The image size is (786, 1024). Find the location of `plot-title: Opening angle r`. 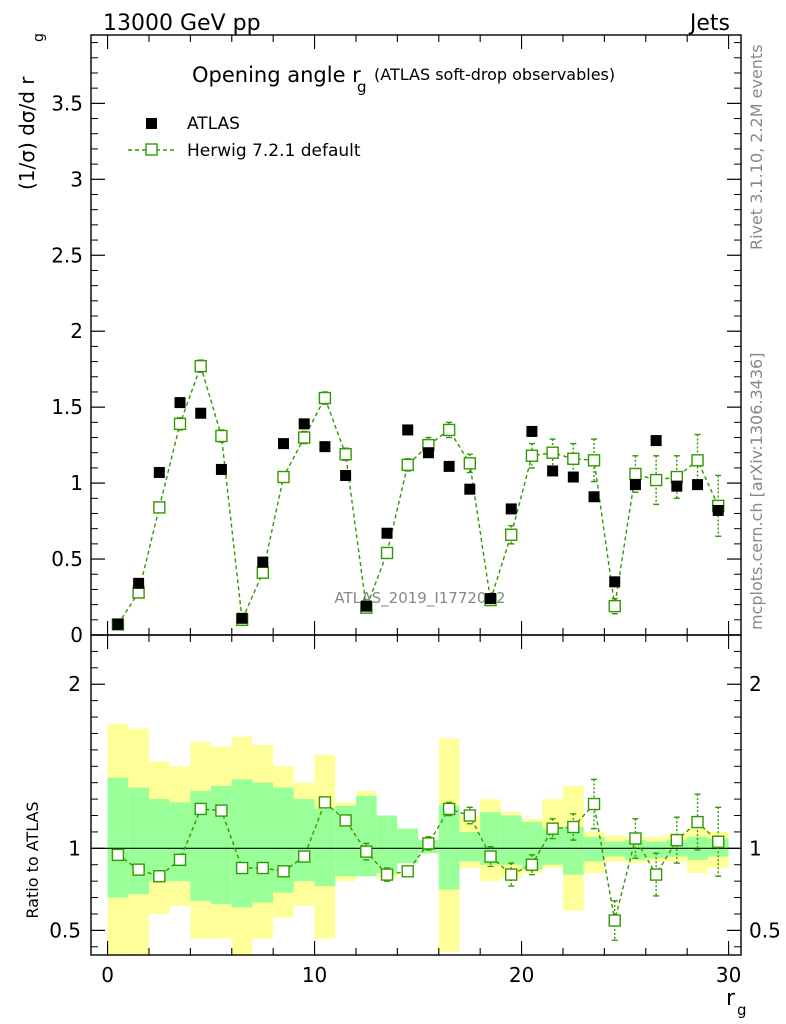

plot-title: Opening angle r is located at coordinates (276, 75).